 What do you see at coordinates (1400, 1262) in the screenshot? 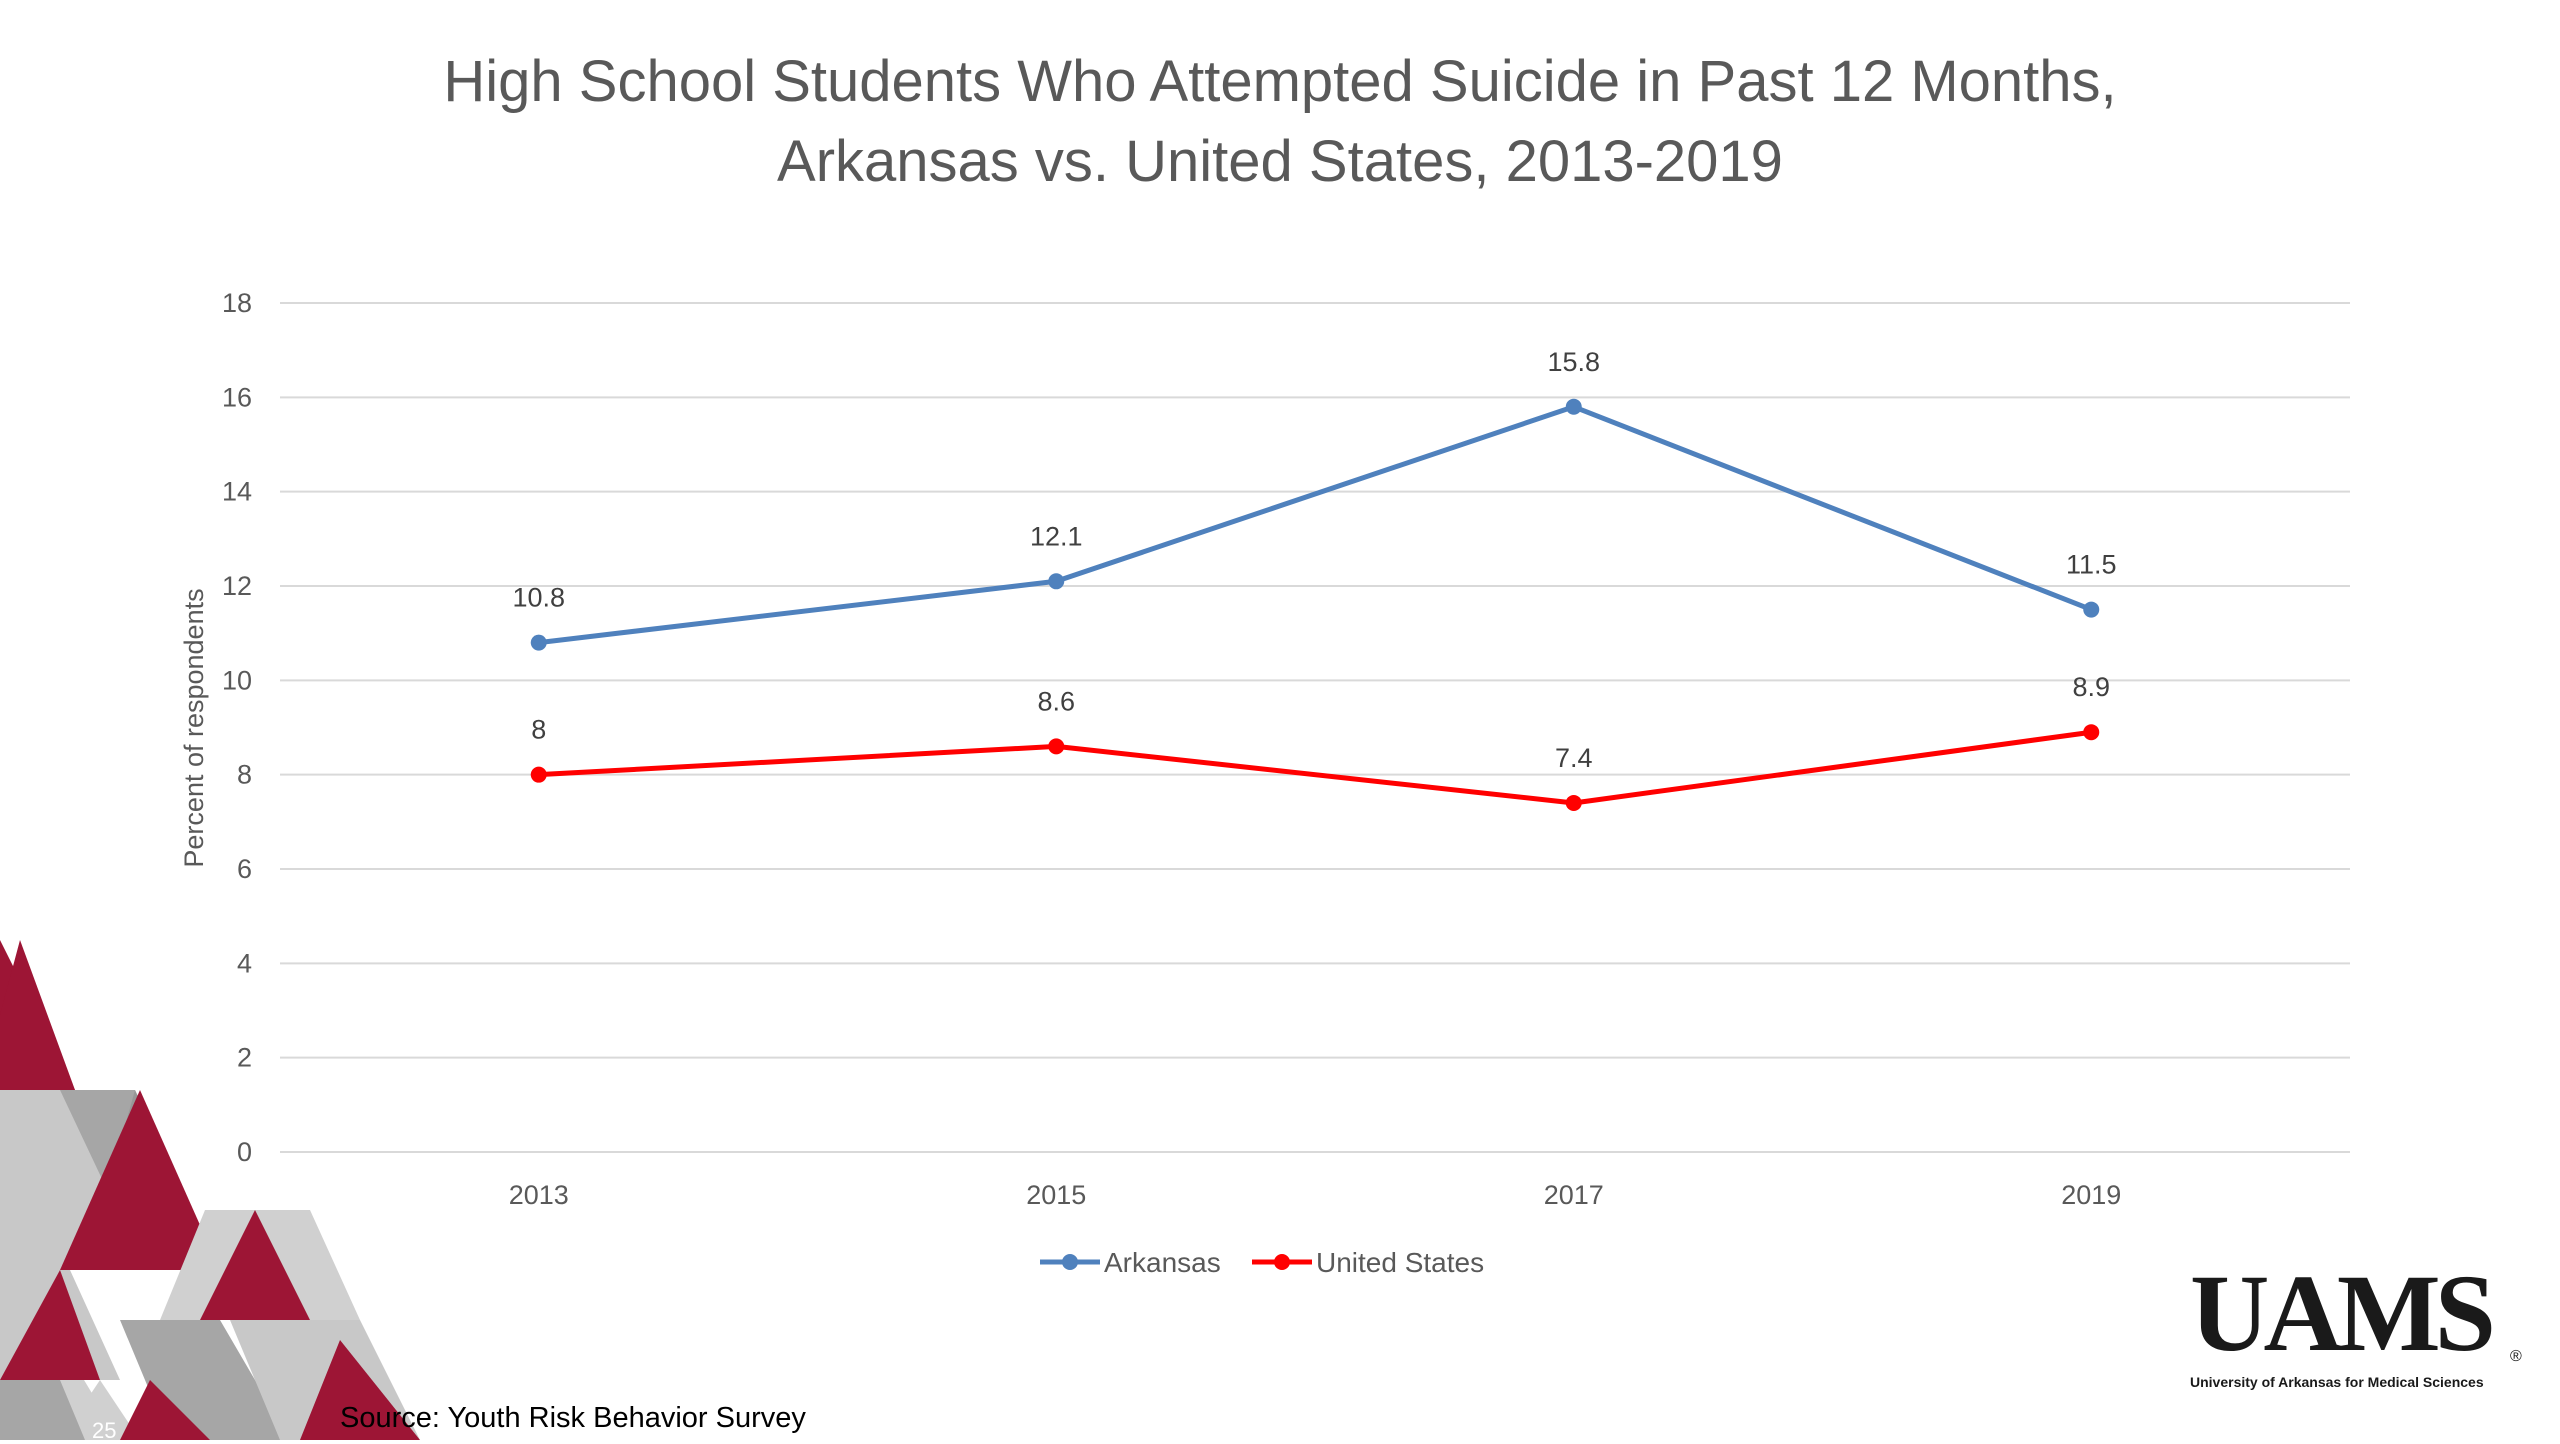
I see `legend-label-united-states: United States` at bounding box center [1400, 1262].